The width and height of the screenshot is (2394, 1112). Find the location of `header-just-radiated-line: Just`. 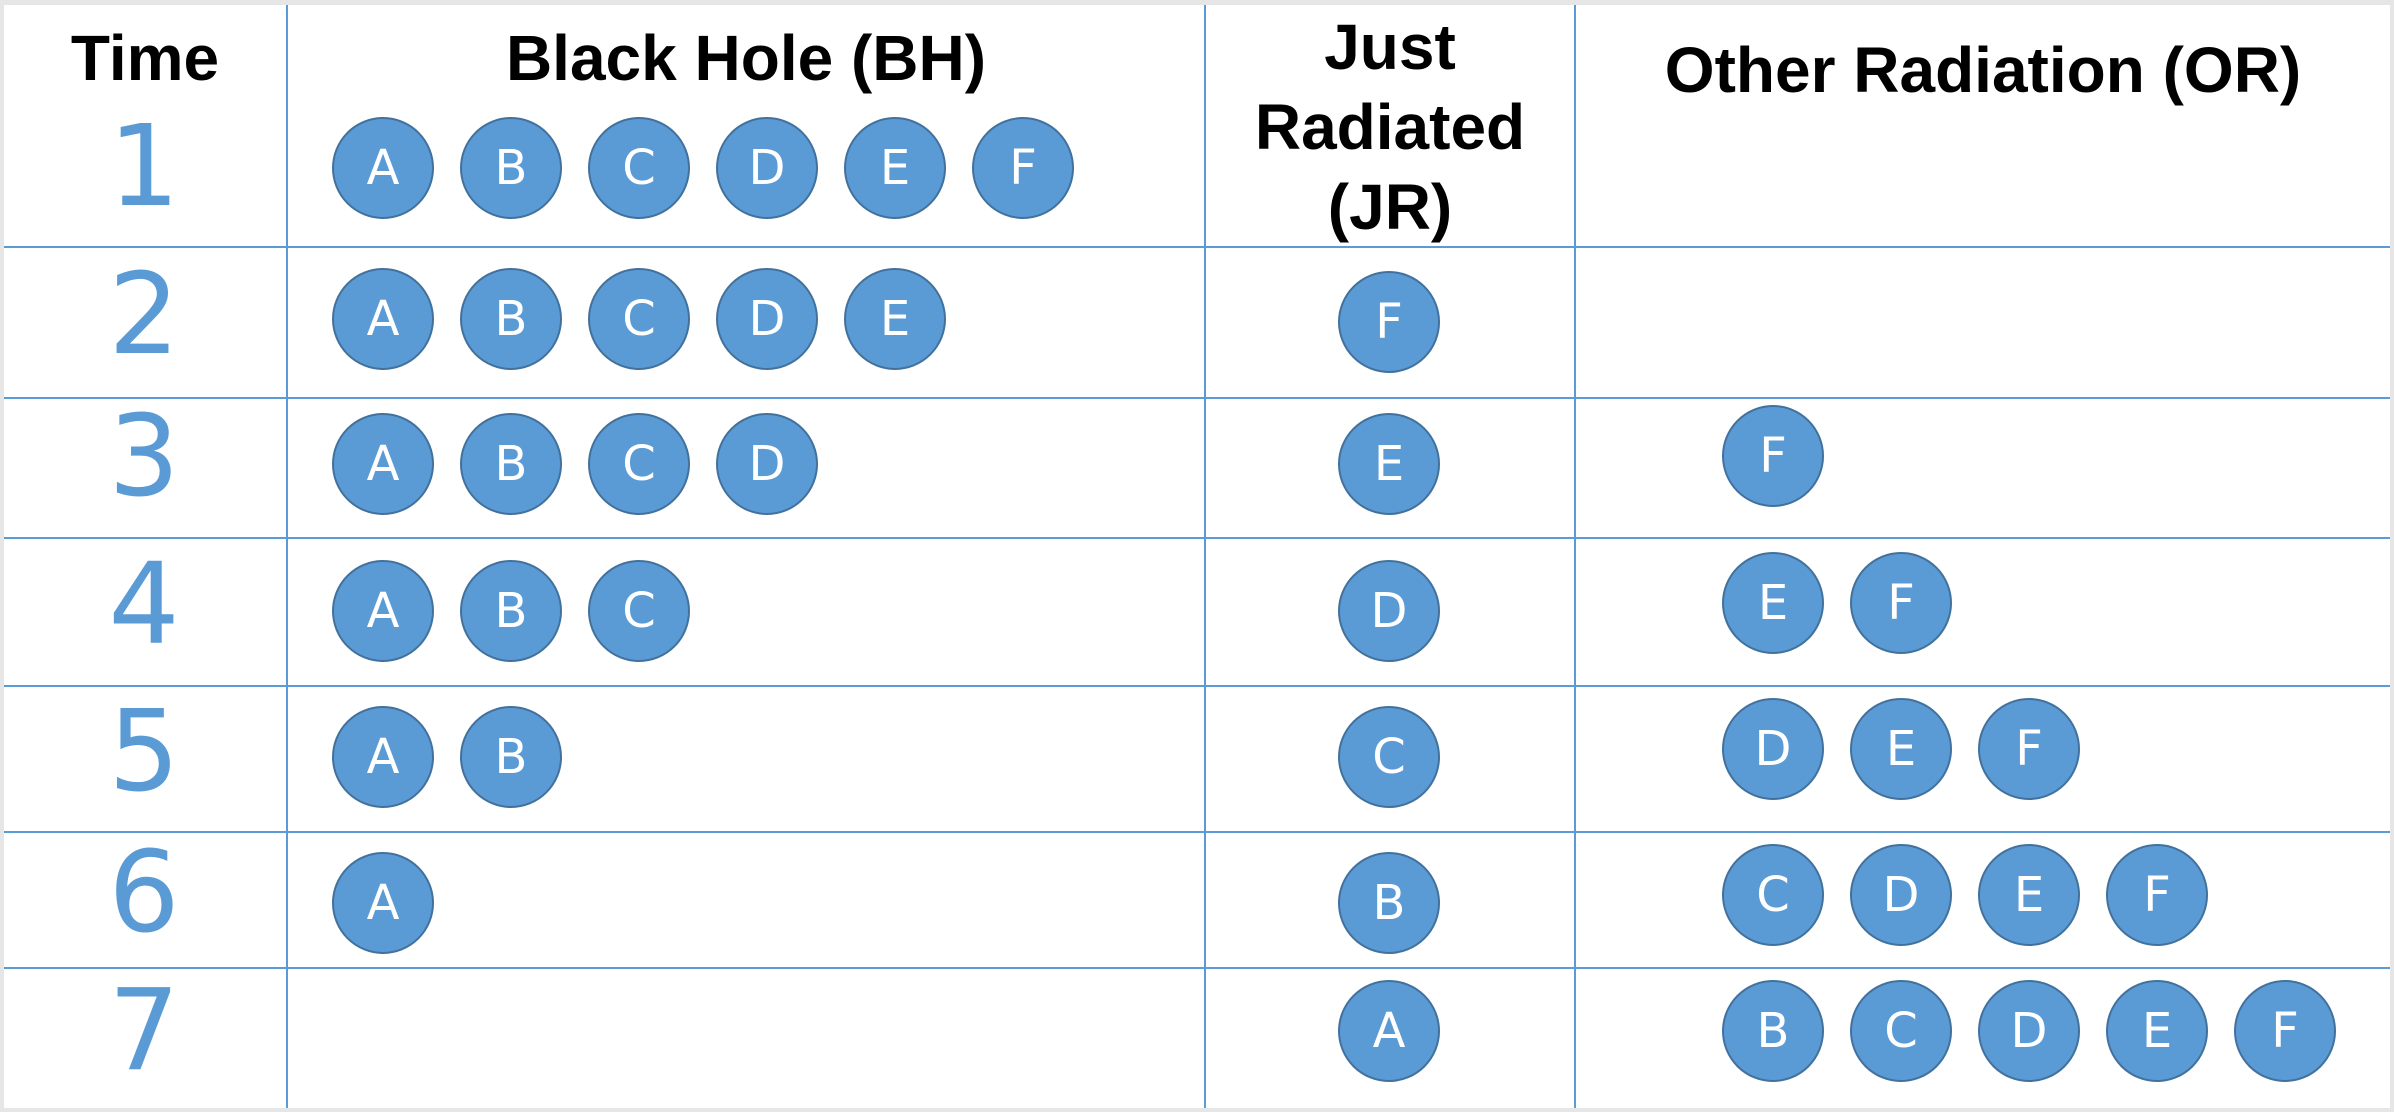

header-just-radiated-line: Just is located at coordinates (1390, 47).